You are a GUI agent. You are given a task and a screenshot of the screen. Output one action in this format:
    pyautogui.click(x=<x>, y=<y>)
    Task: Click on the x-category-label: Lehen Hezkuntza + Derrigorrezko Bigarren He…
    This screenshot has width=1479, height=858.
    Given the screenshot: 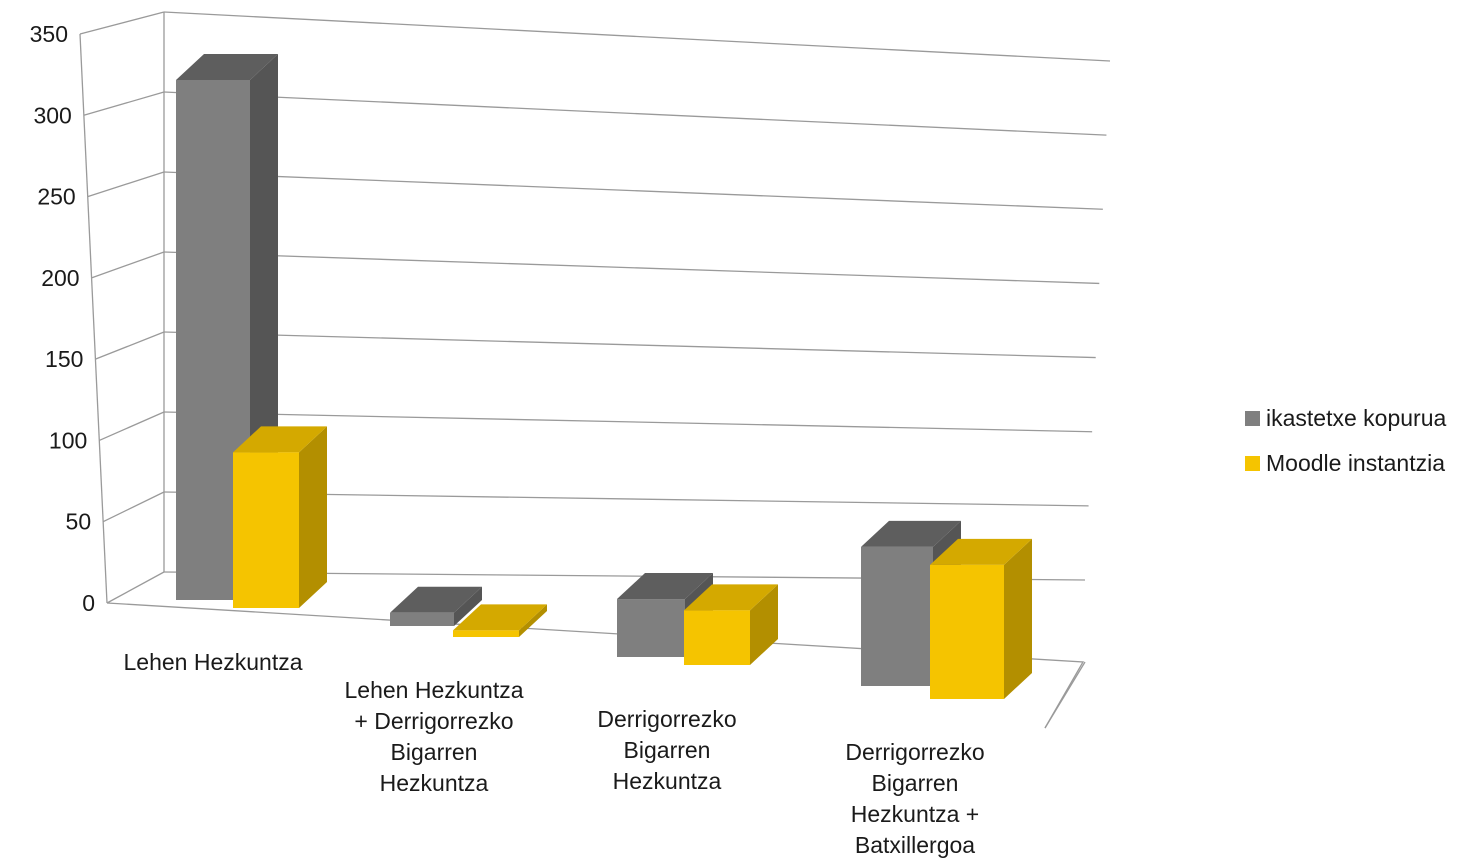 What is the action you would take?
    pyautogui.click(x=433, y=736)
    